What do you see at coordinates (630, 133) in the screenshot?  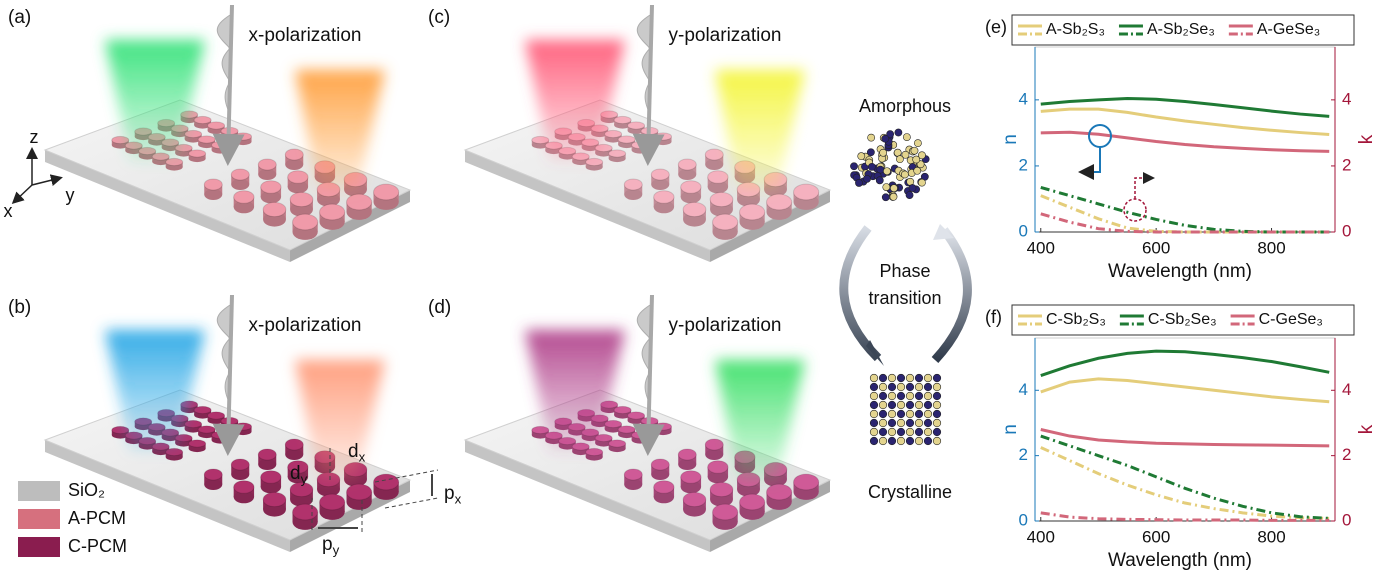 I see `scene: (c) y-polarization` at bounding box center [630, 133].